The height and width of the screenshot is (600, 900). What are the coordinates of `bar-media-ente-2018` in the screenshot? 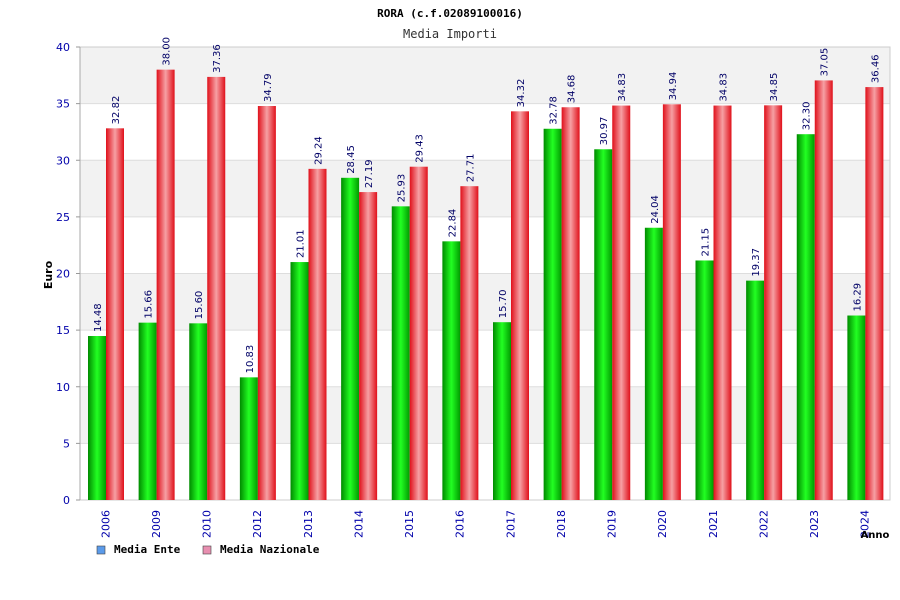 It's located at (552, 314).